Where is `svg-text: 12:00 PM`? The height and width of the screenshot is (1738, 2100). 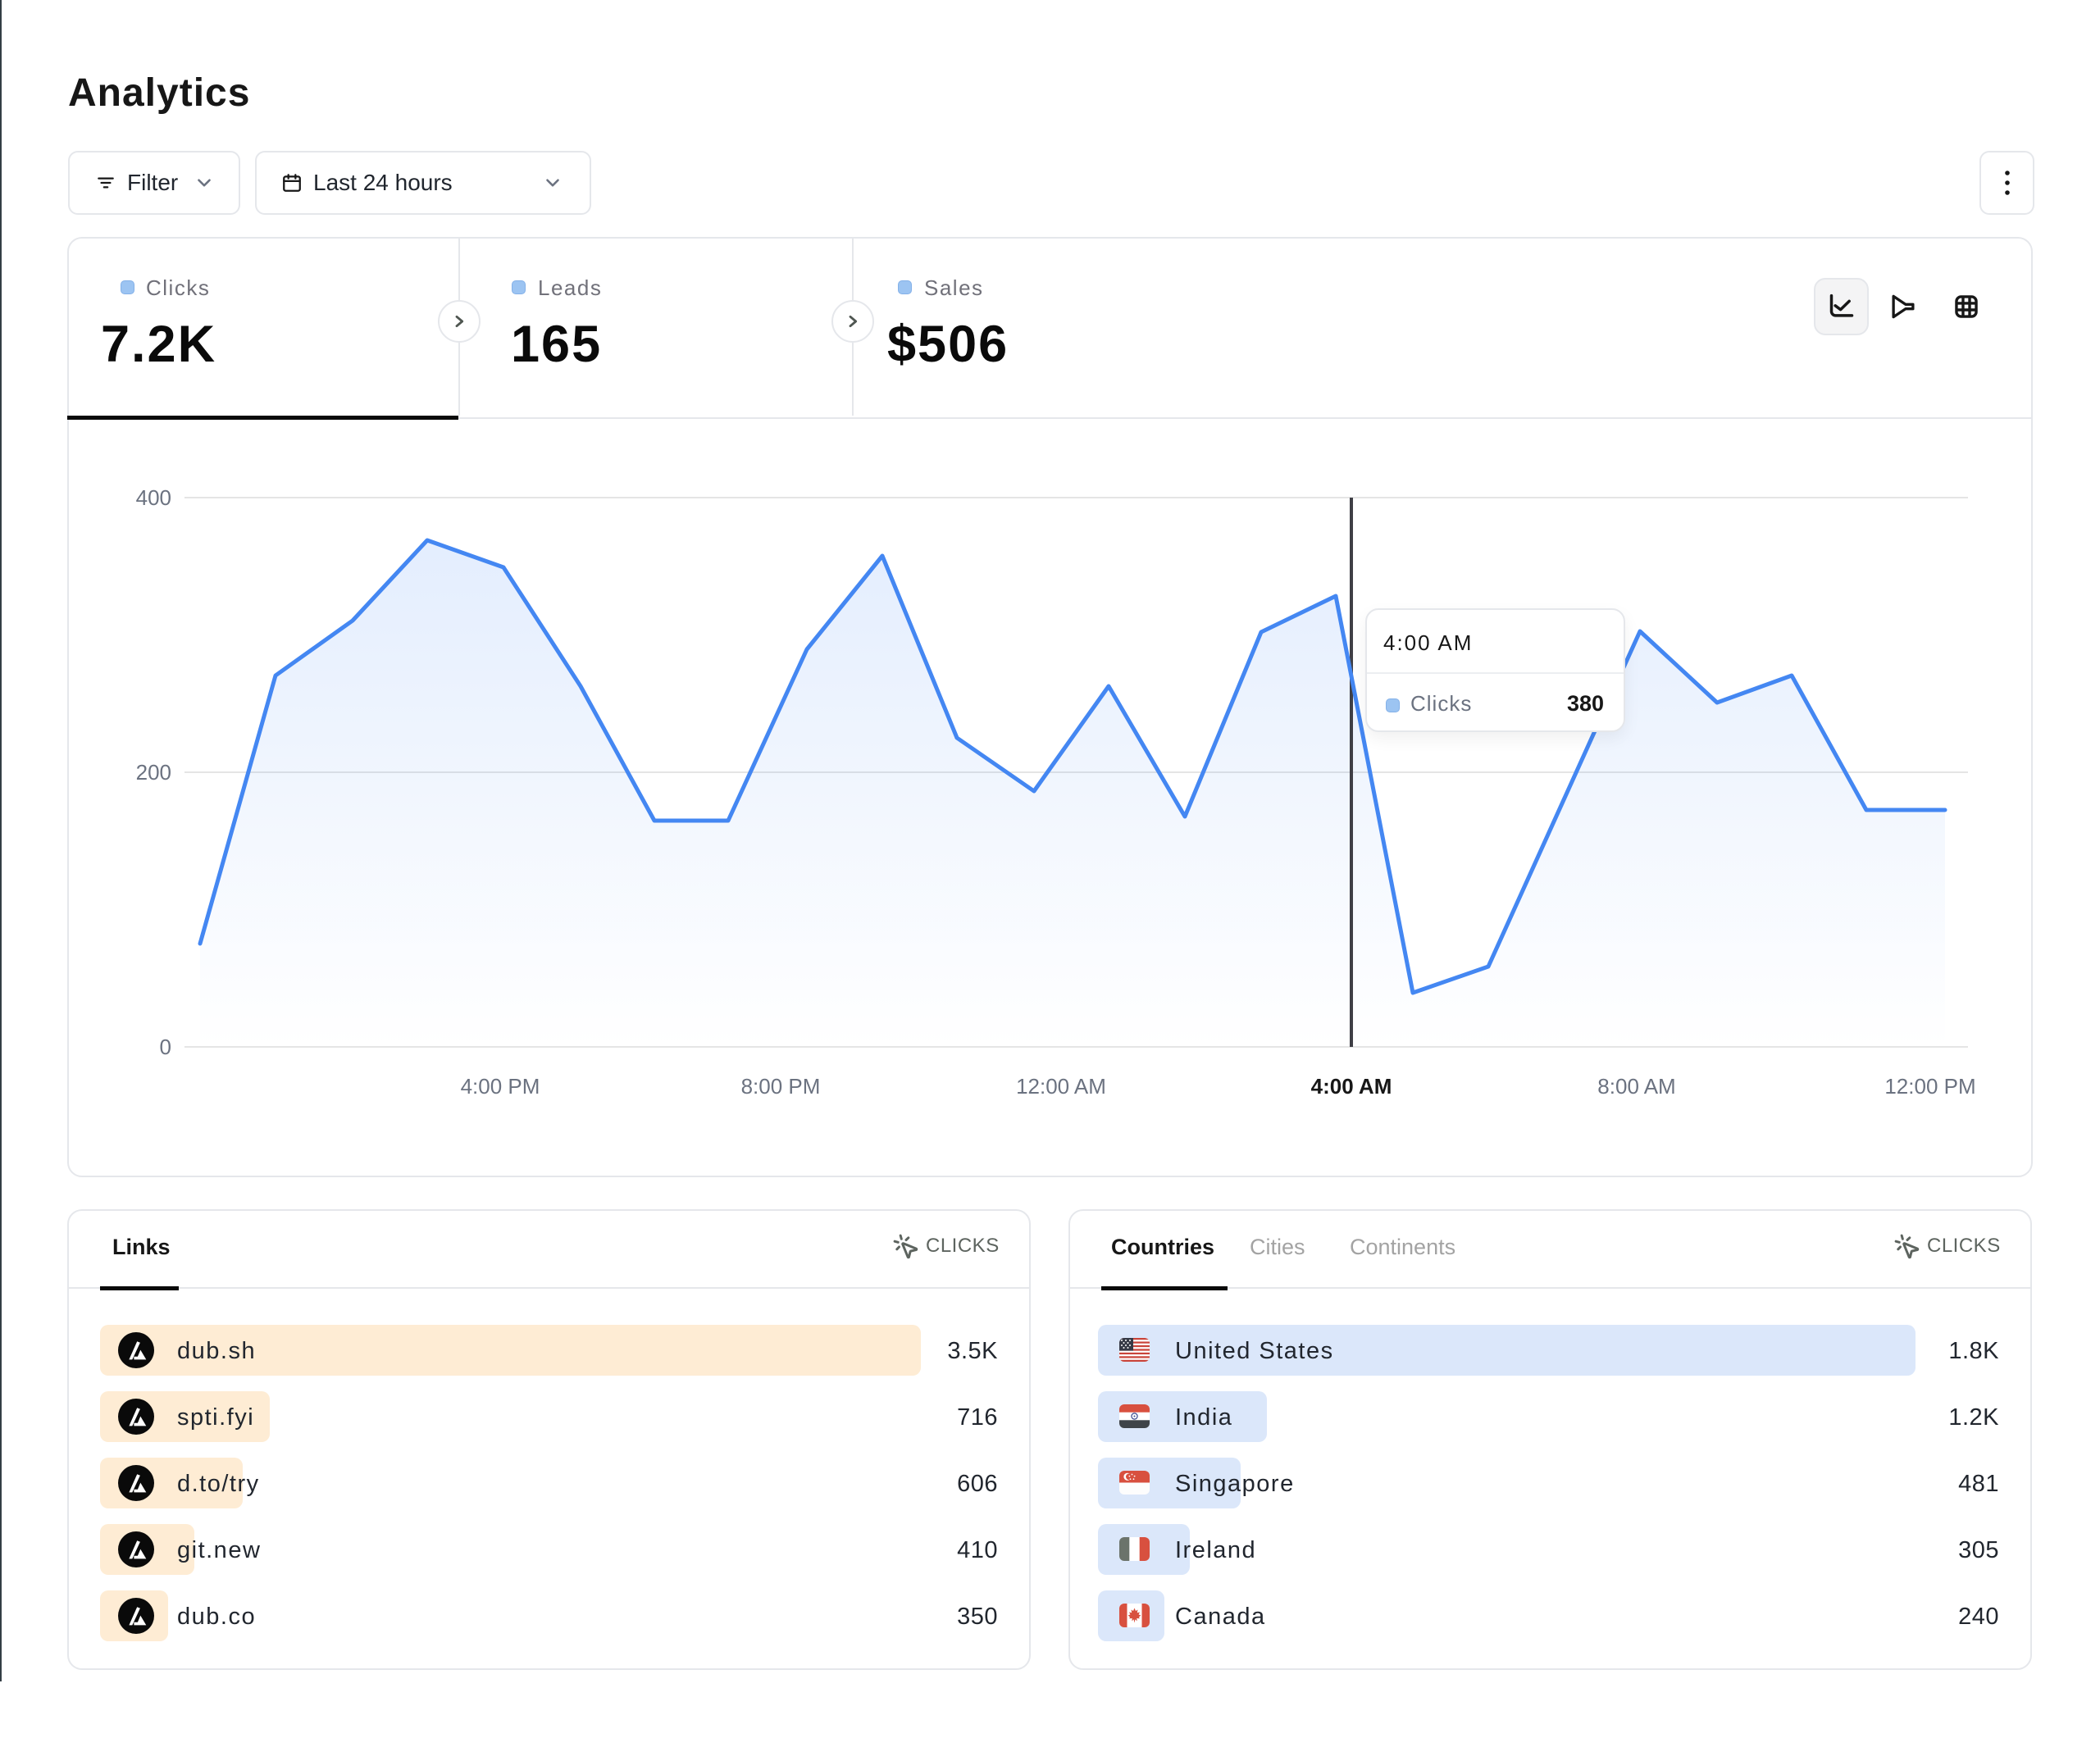 svg-text: 12:00 PM is located at coordinates (1929, 1086).